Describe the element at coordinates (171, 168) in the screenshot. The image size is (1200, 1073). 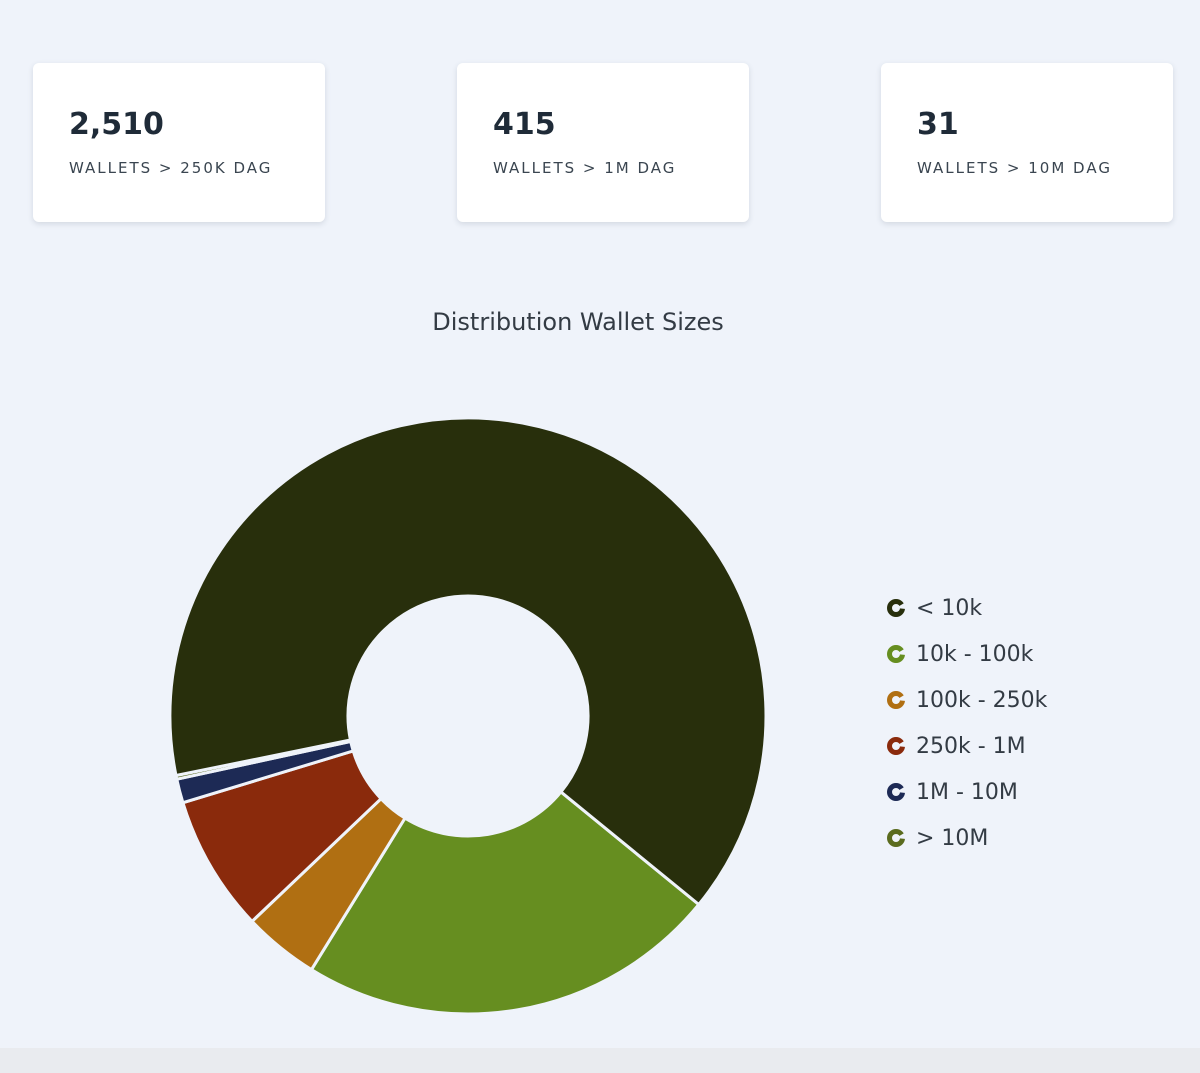
I see `stat-label: WALLETS > 250K DAG` at that location.